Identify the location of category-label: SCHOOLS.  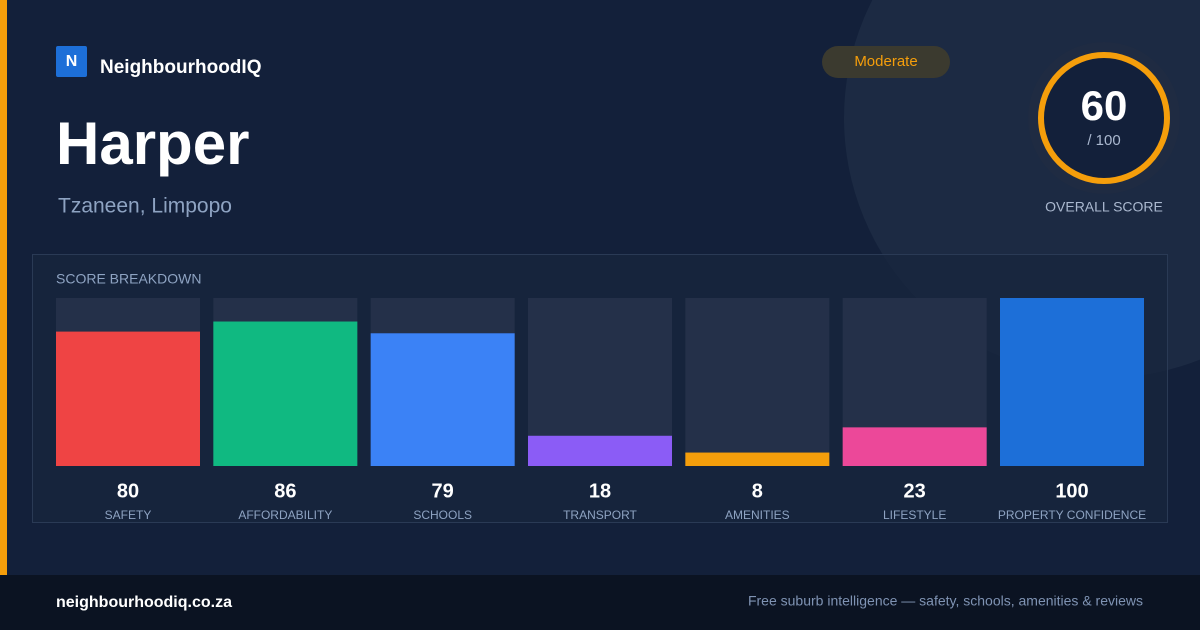
(442, 515).